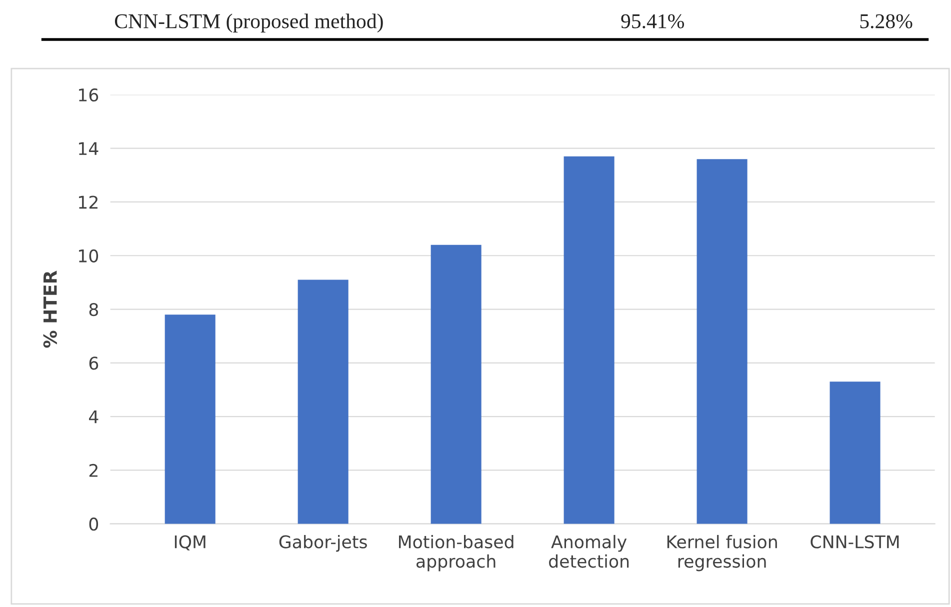  I want to click on x-tick-label: Gabor-jets, so click(323, 543).